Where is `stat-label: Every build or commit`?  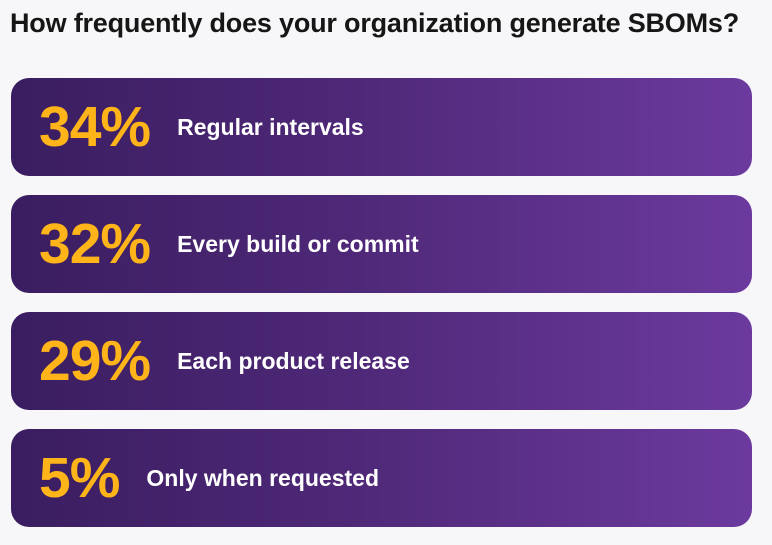 stat-label: Every build or commit is located at coordinates (298, 243).